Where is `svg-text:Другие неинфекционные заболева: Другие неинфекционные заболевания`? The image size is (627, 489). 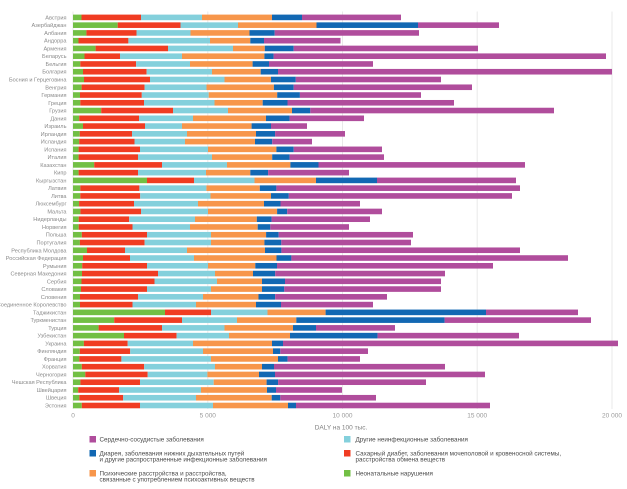 svg-text:Другие неинфекционные заболева: Другие неинфекционные заболевания is located at coordinates (412, 439).